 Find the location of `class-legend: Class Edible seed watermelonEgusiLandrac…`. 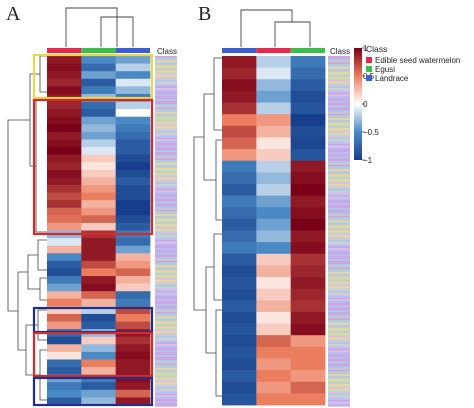

class-legend: Class Edible seed watermelonEgusiLandrac… is located at coordinates (413, 63).